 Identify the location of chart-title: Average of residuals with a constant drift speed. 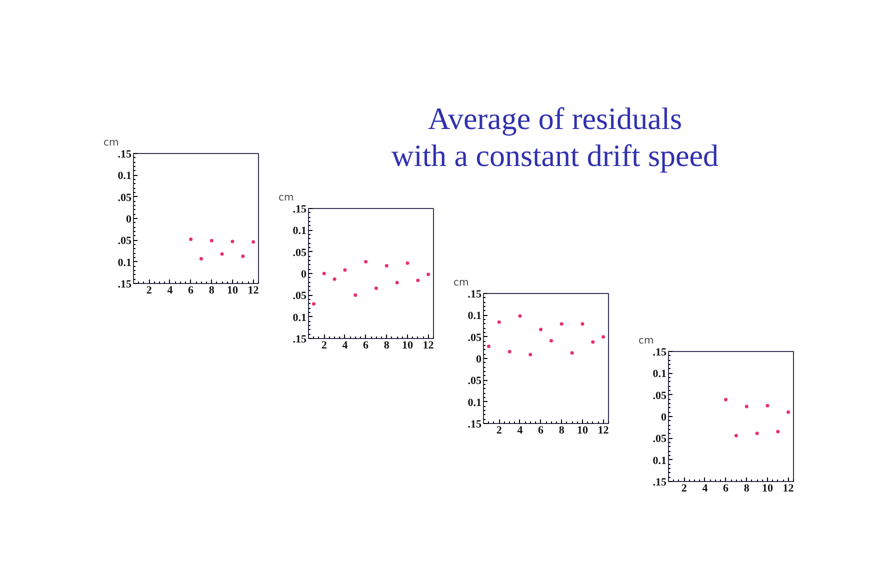
(555, 137).